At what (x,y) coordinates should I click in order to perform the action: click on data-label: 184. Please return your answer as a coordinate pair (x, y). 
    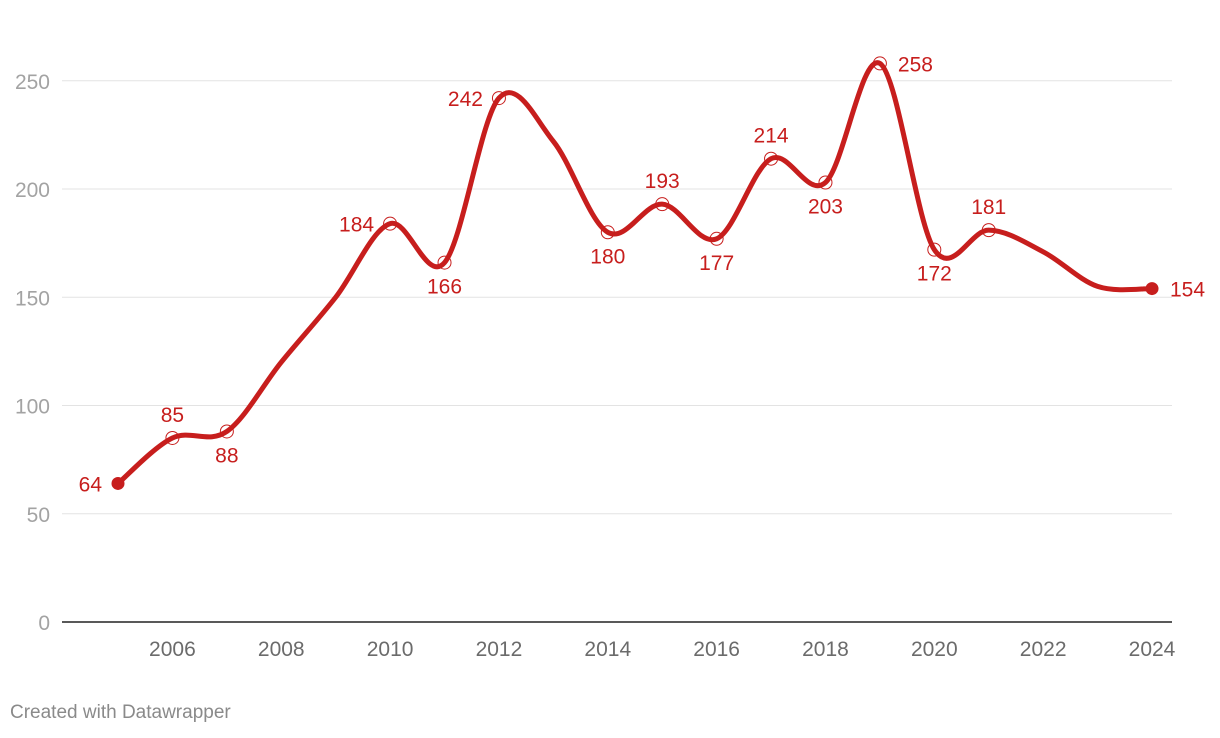
    Looking at the image, I should click on (356, 225).